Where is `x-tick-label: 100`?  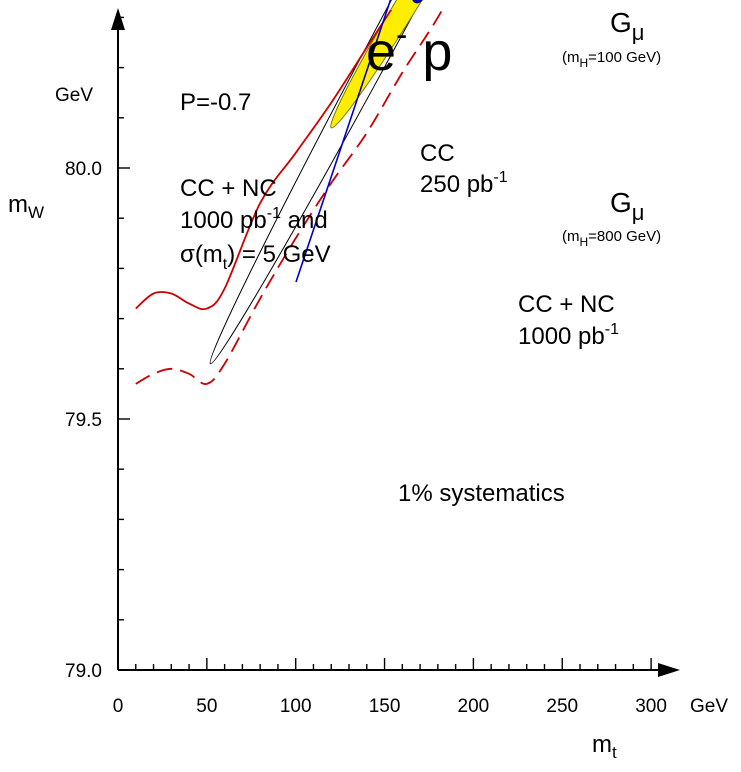 x-tick-label: 100 is located at coordinates (296, 706).